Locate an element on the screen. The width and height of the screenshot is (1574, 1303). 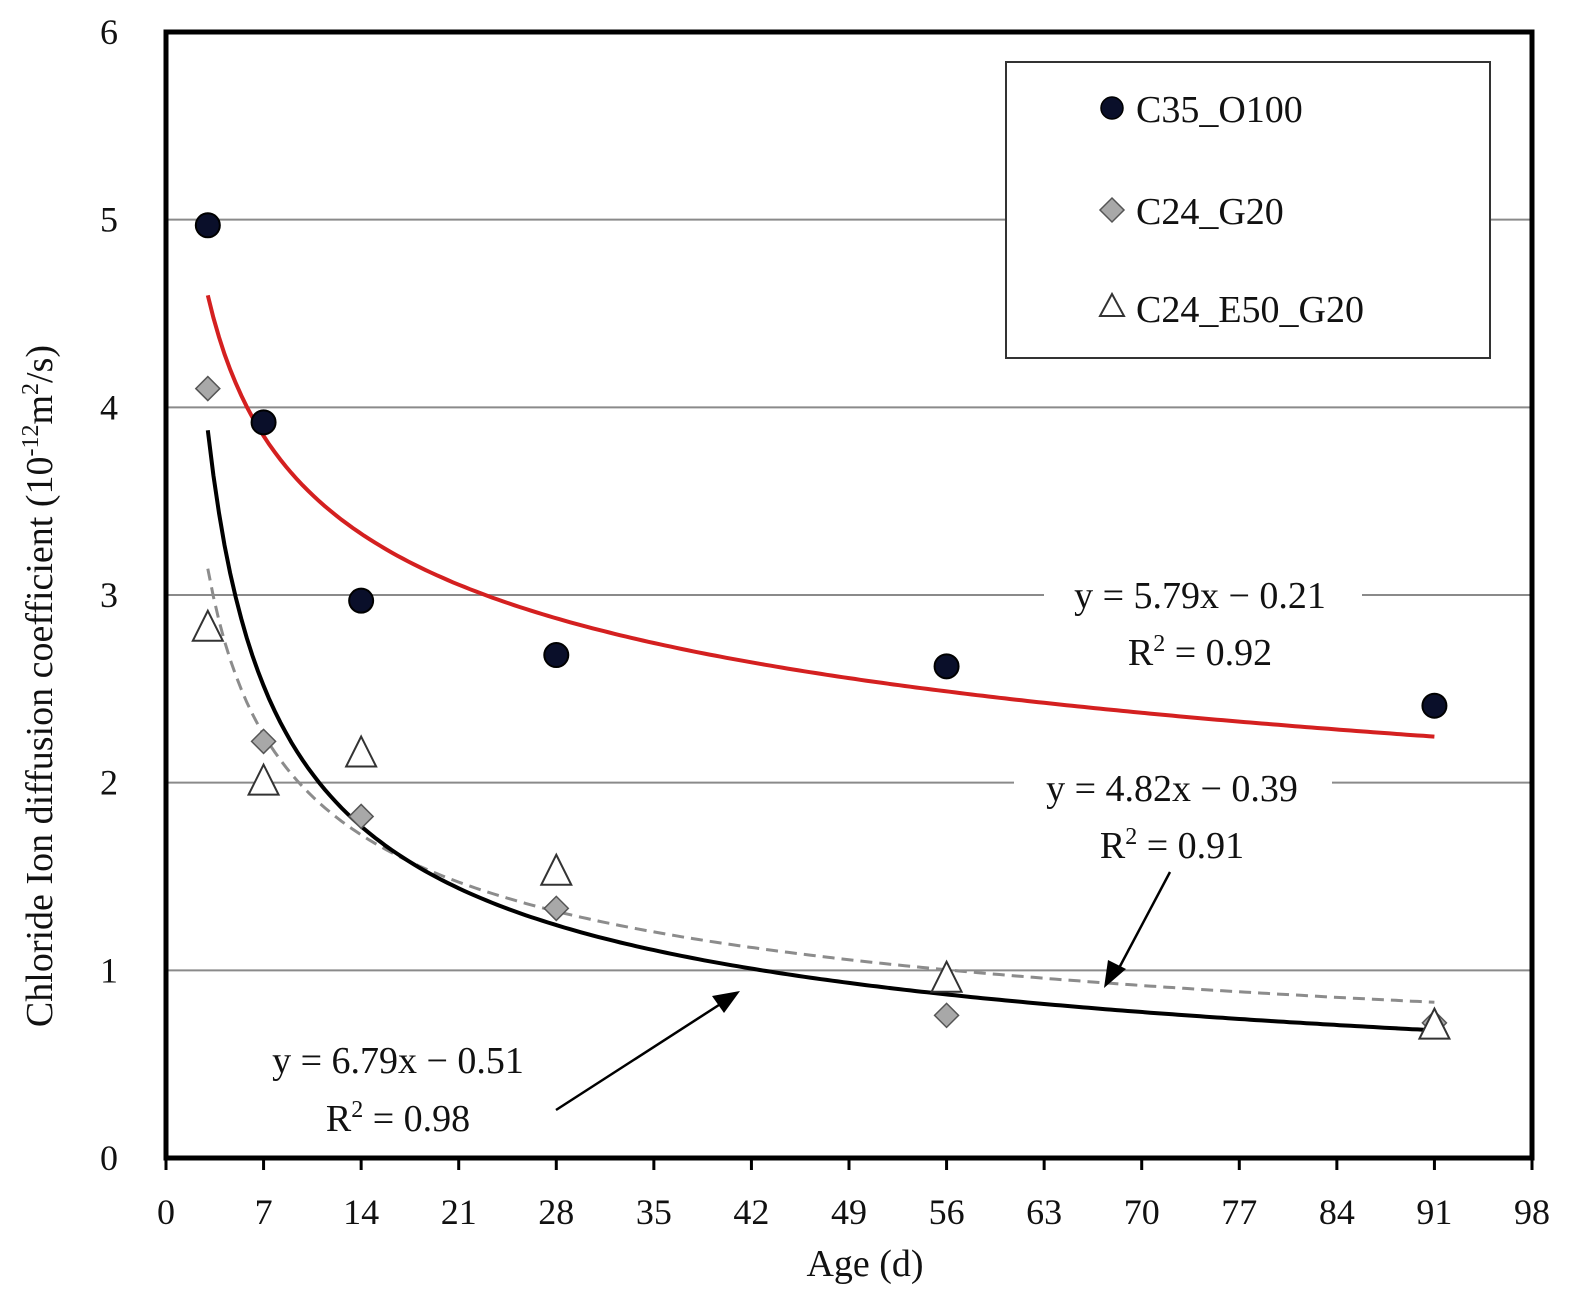
x-tick-label: 14 is located at coordinates (361, 1212).